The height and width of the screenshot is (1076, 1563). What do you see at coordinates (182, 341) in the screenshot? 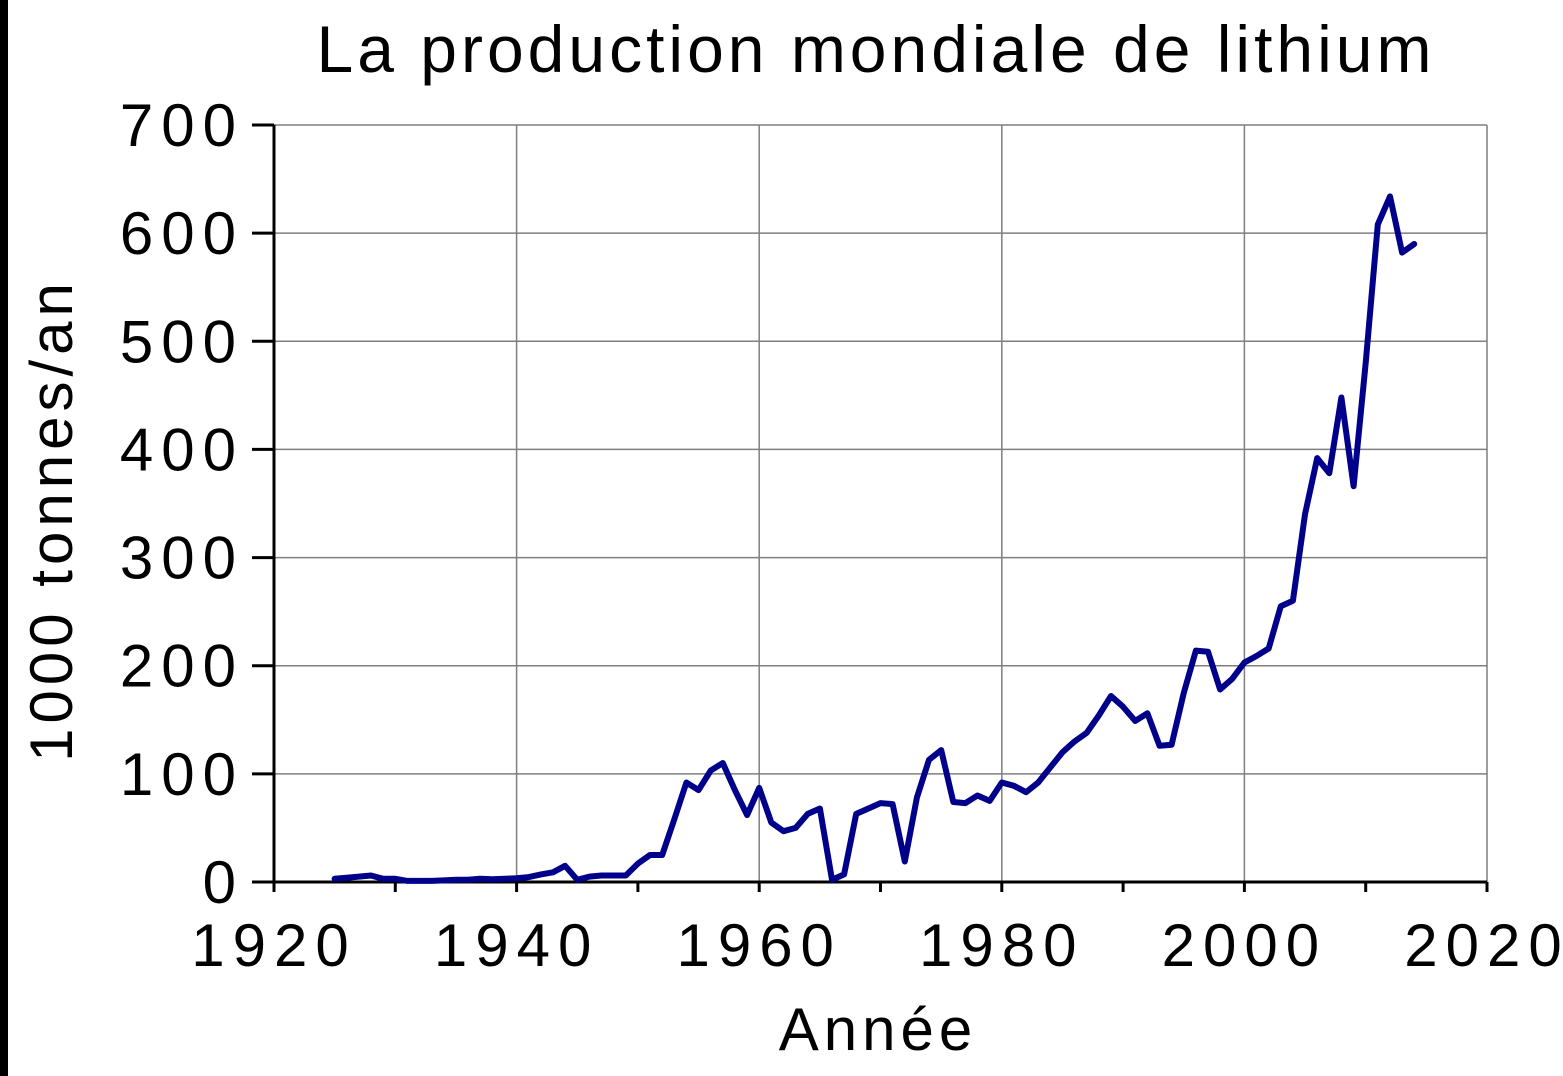
I see `y-tick-label: 500` at bounding box center [182, 341].